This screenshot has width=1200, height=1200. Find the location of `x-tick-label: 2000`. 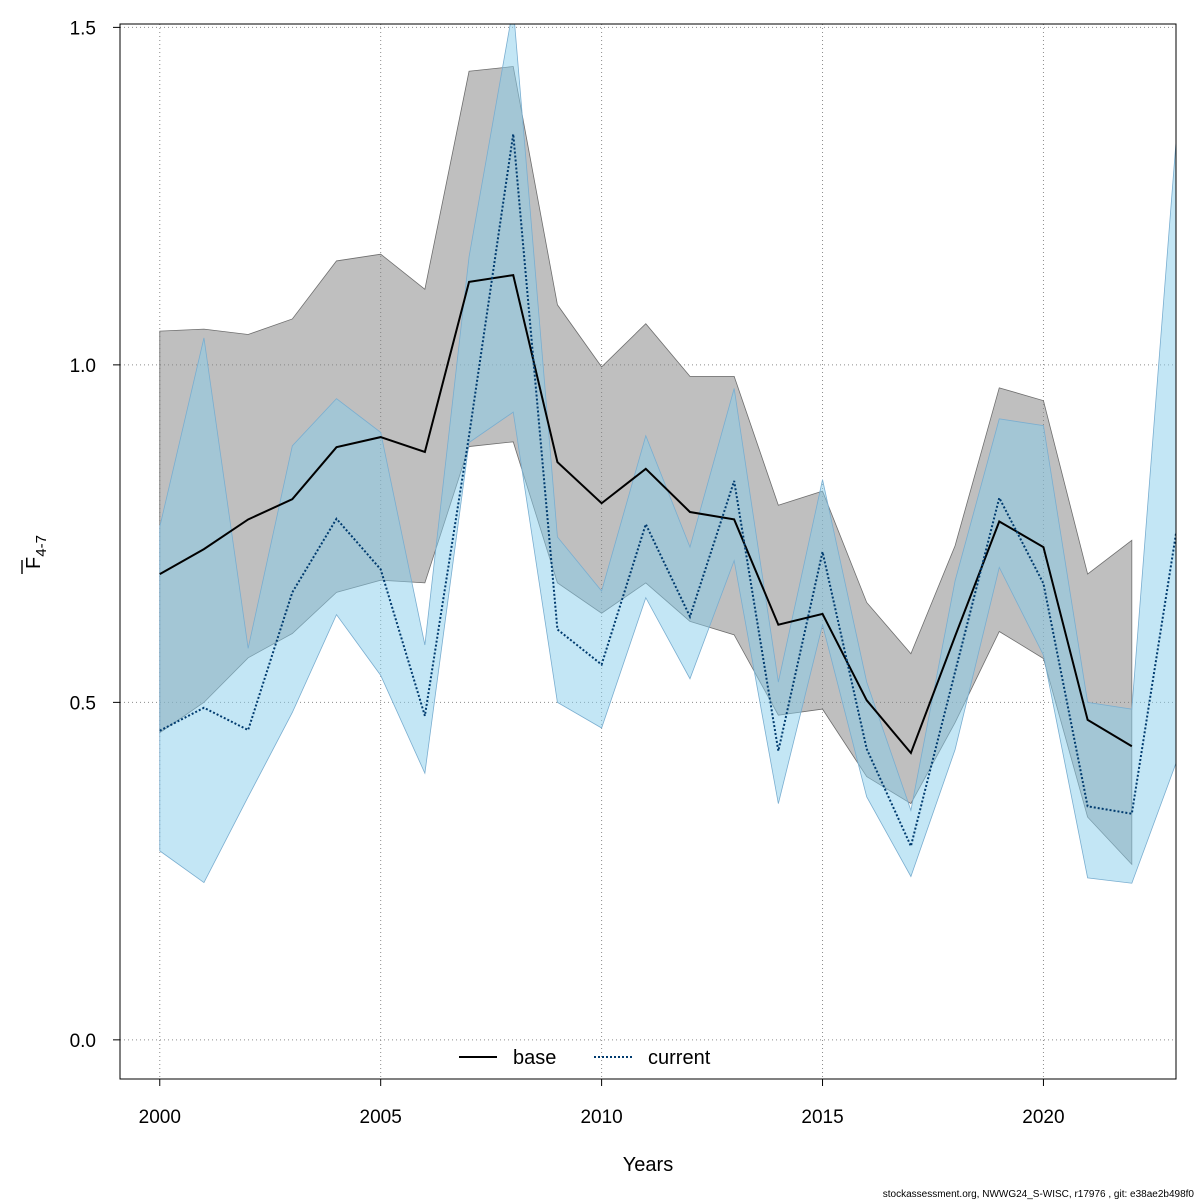

x-tick-label: 2000 is located at coordinates (160, 1117).